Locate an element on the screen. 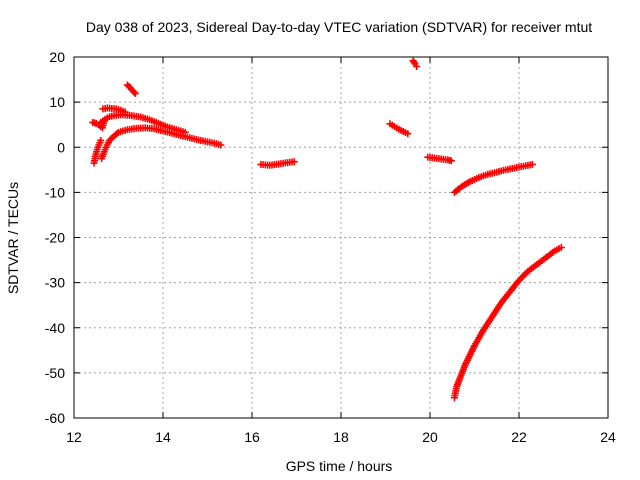 This screenshot has width=640, height=480. x-tick-label: 22 is located at coordinates (519, 437).